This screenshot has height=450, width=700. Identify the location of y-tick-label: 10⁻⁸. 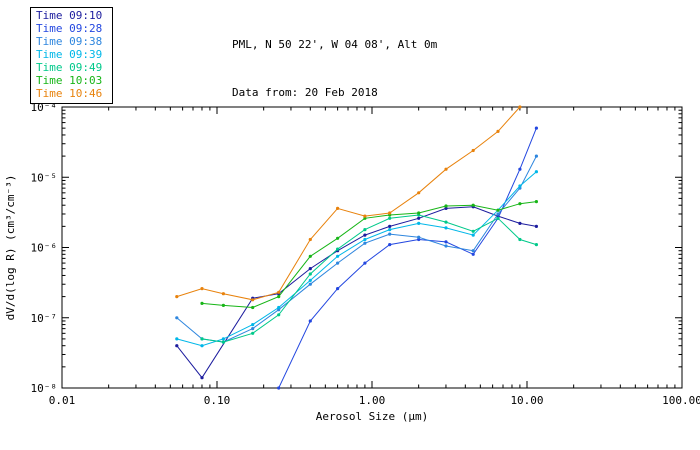
(44, 388).